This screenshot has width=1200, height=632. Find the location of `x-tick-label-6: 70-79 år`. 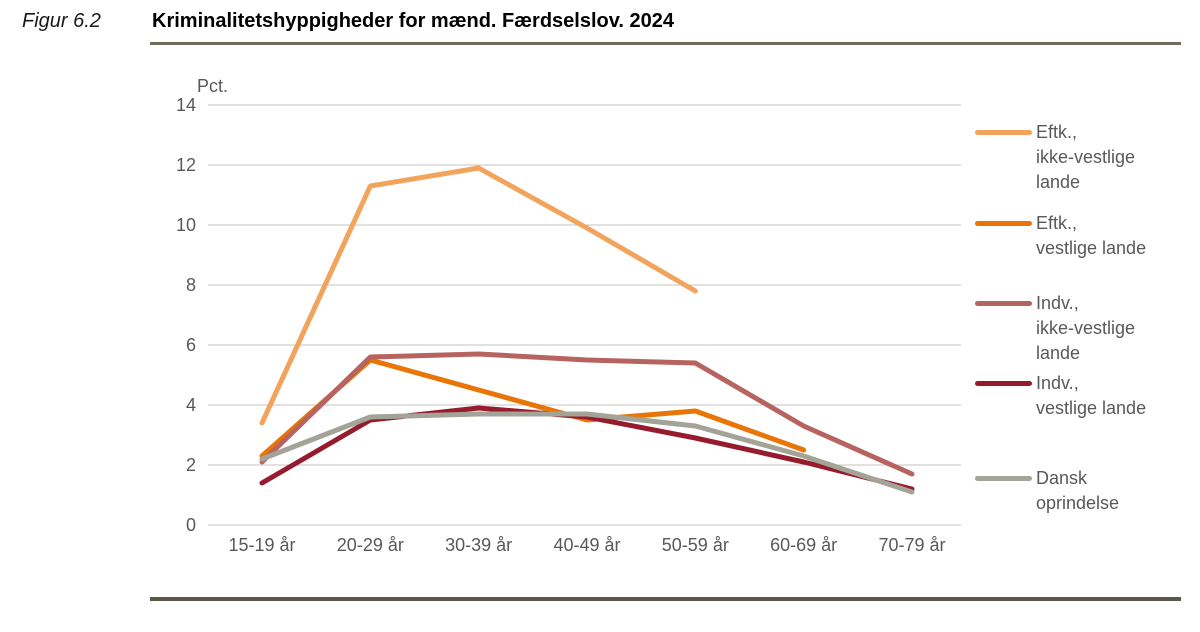

x-tick-label-6: 70-79 år is located at coordinates (912, 545).